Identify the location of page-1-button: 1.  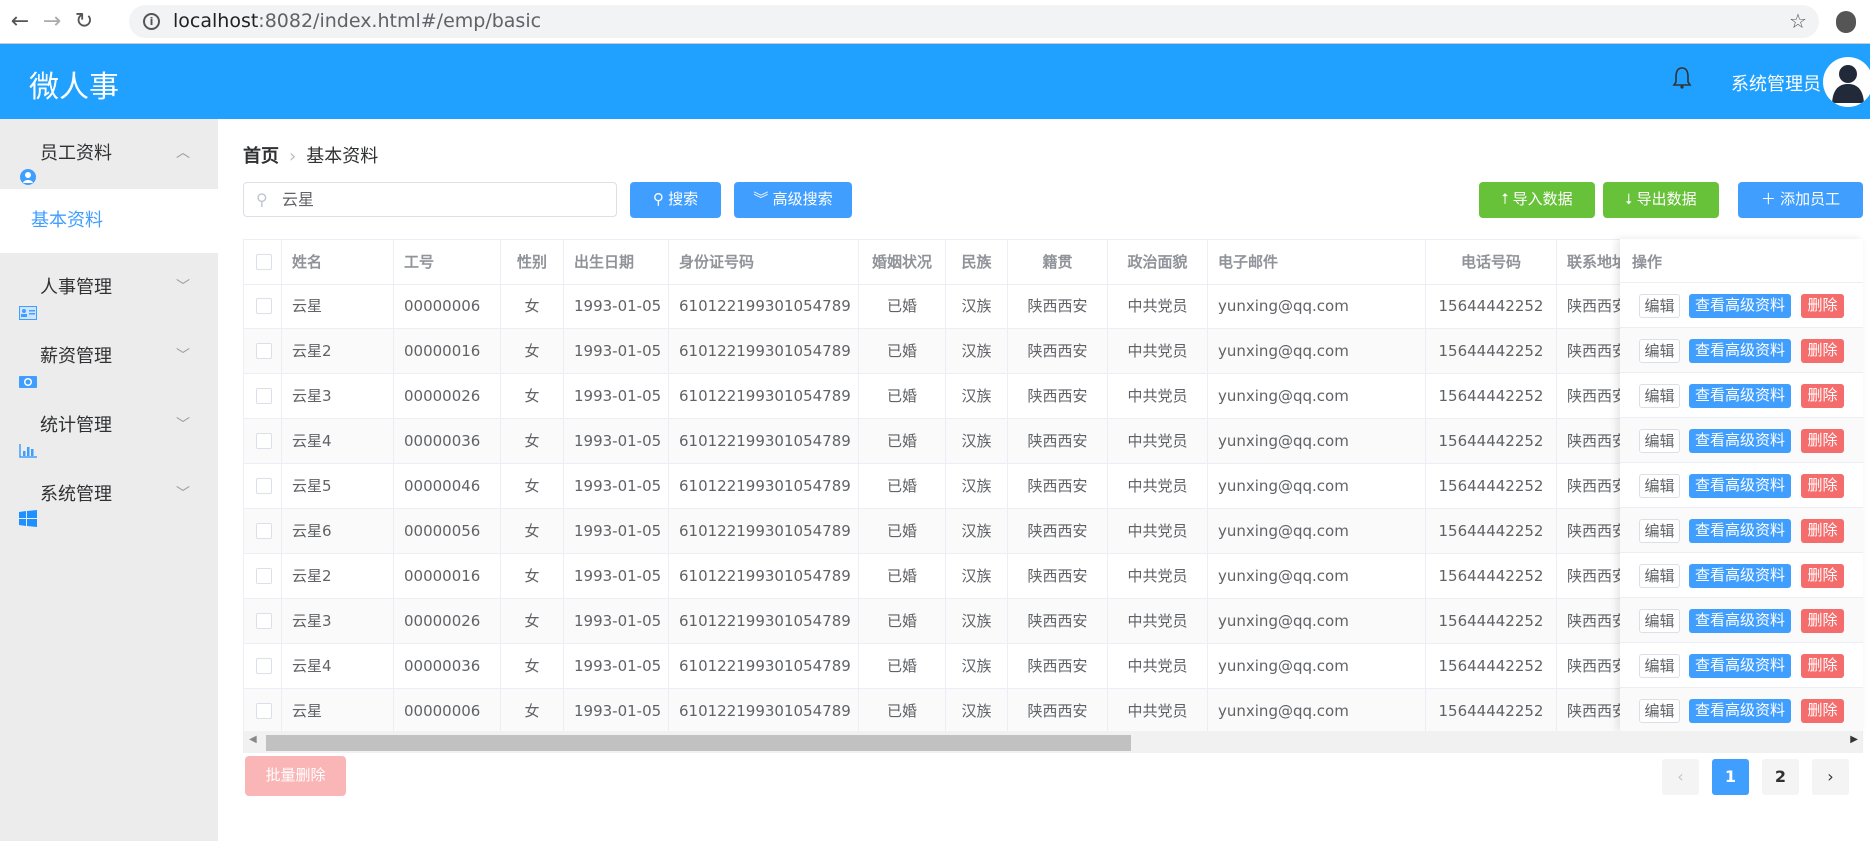
(1730, 777).